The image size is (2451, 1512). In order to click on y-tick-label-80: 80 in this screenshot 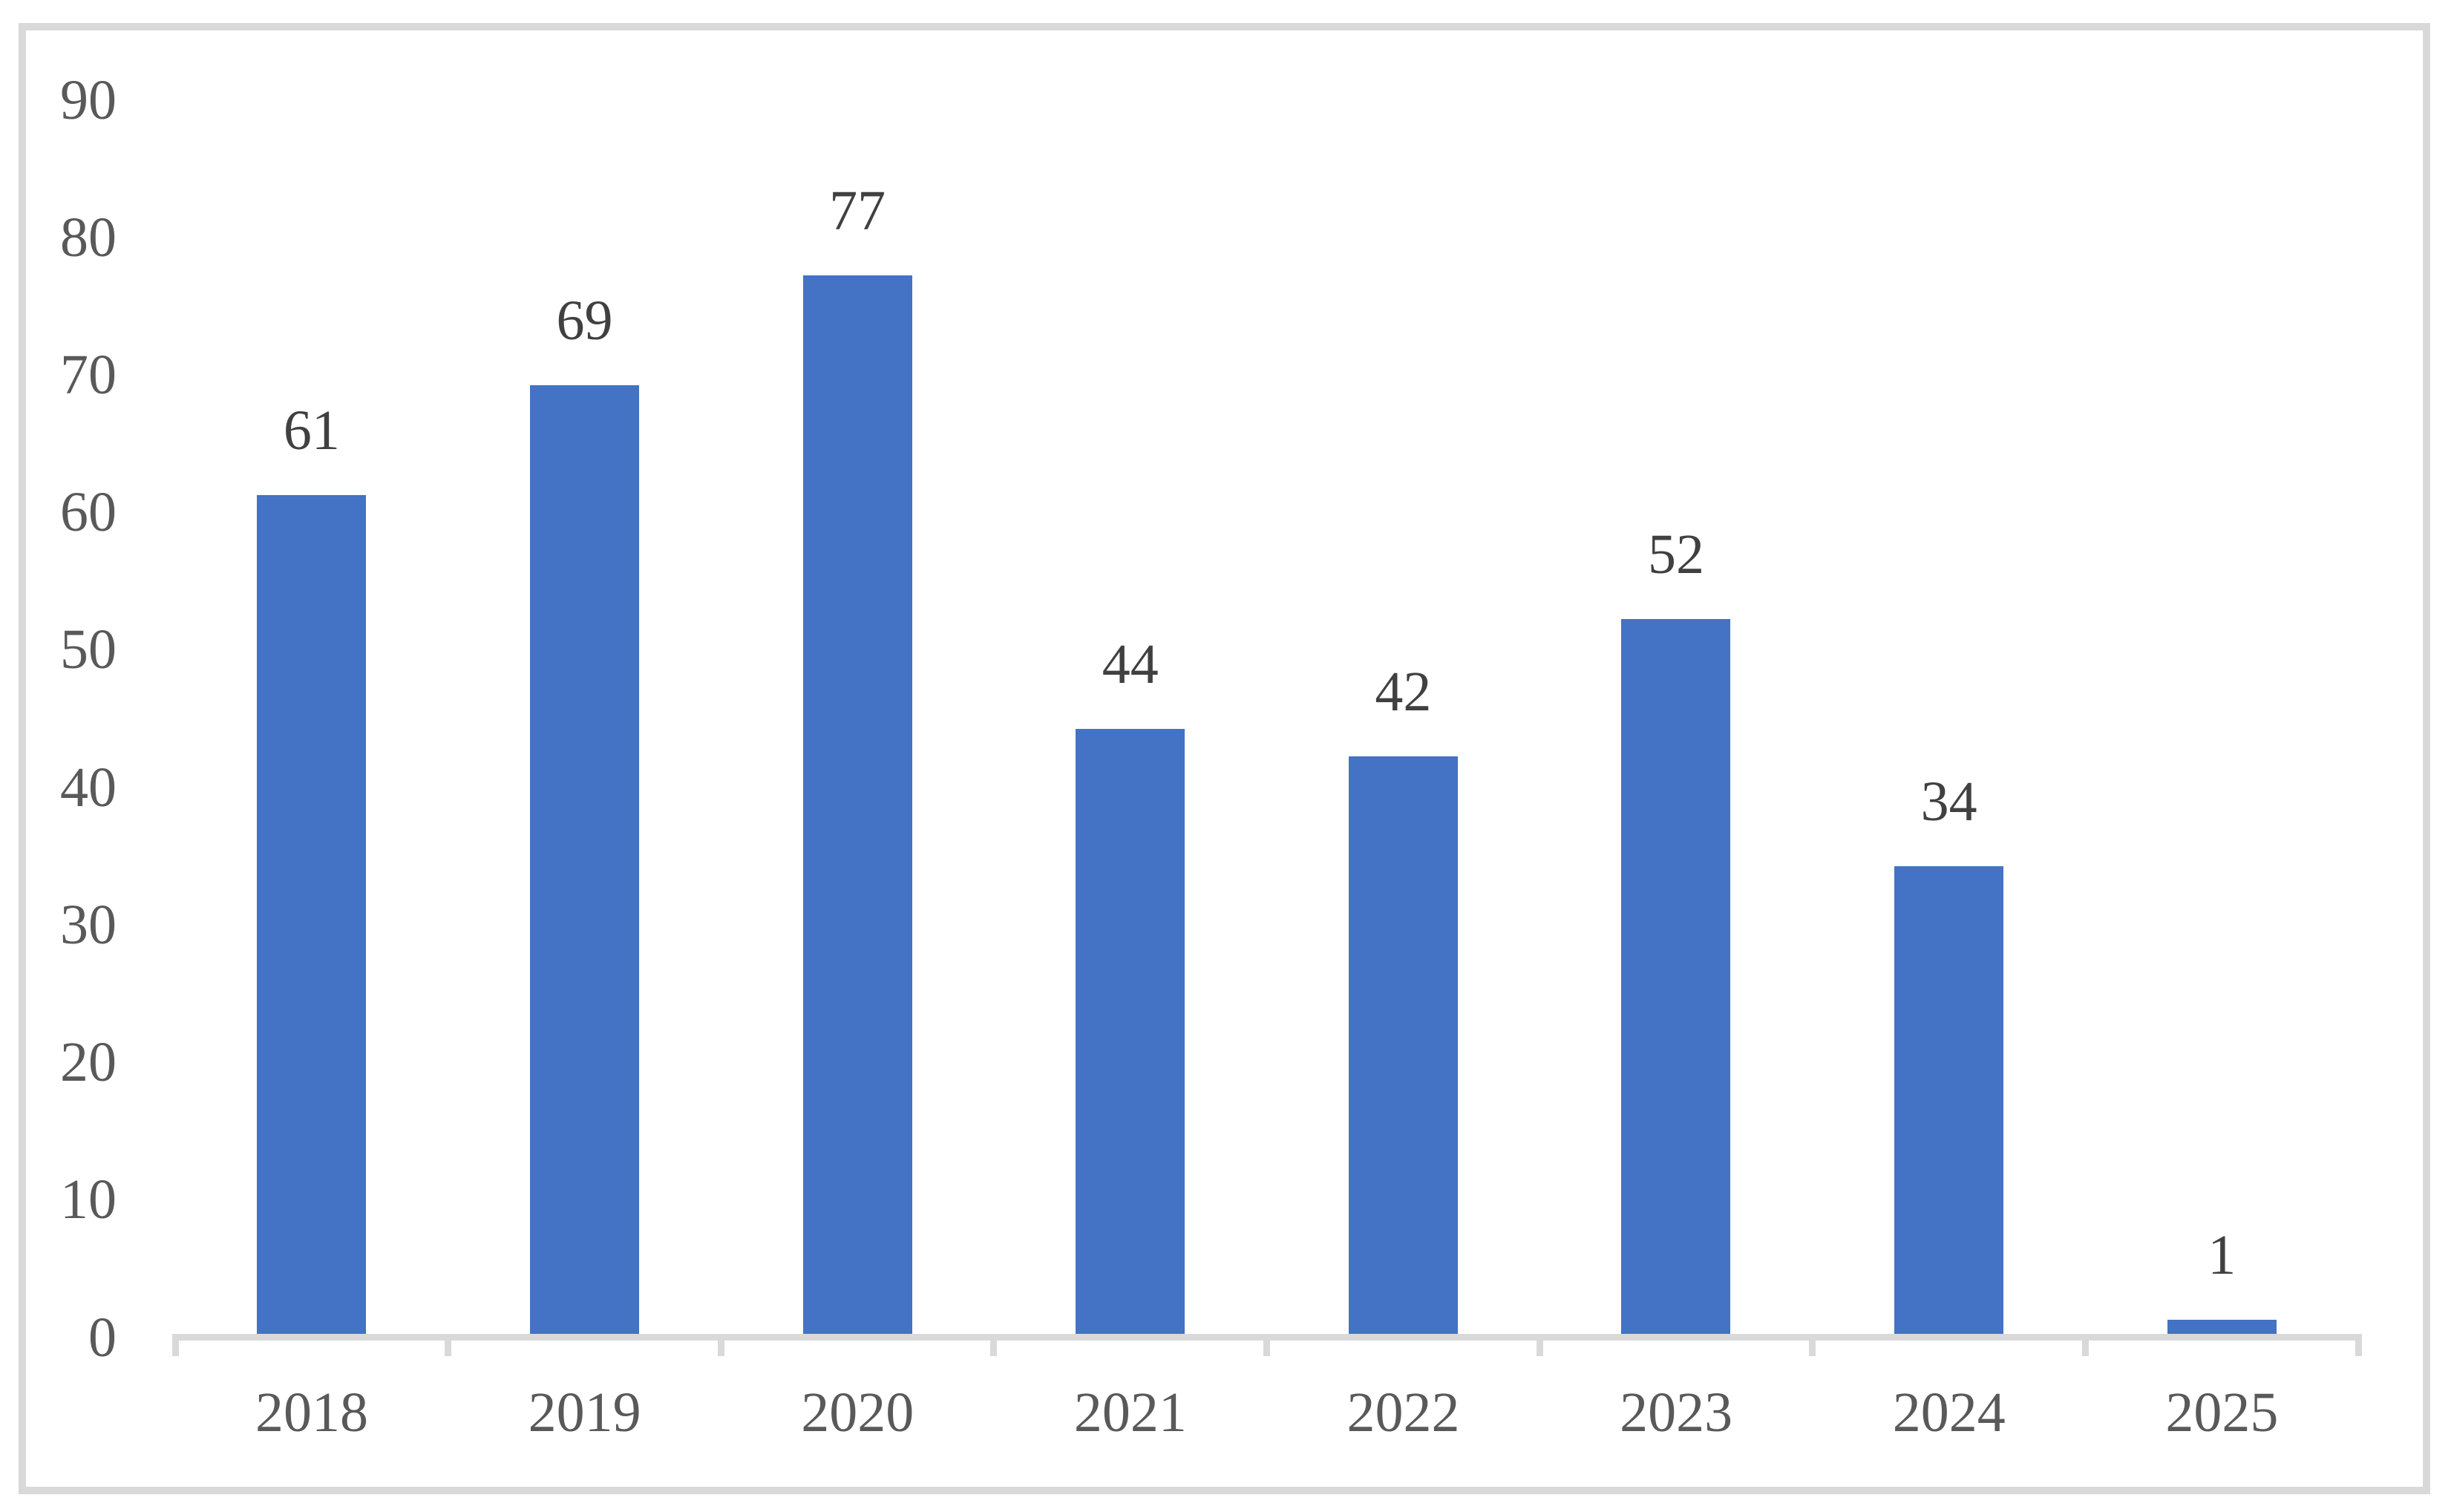, I will do `click(88, 238)`.